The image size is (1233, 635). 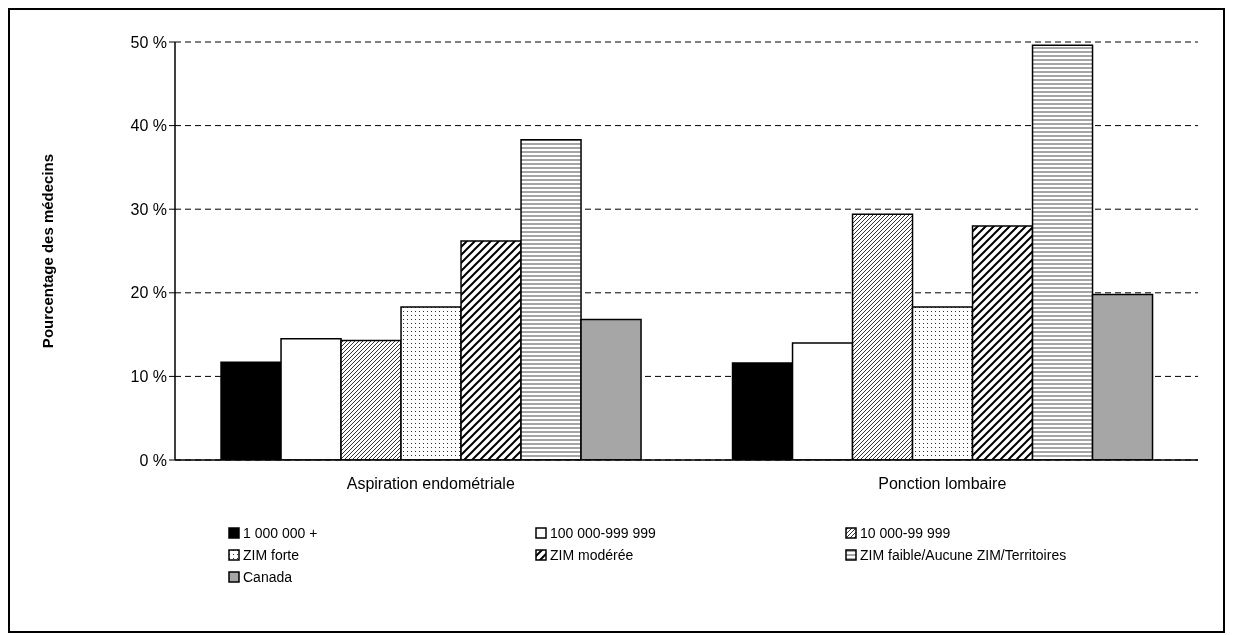 What do you see at coordinates (148, 126) in the screenshot?
I see `y-tick-label: 40 %` at bounding box center [148, 126].